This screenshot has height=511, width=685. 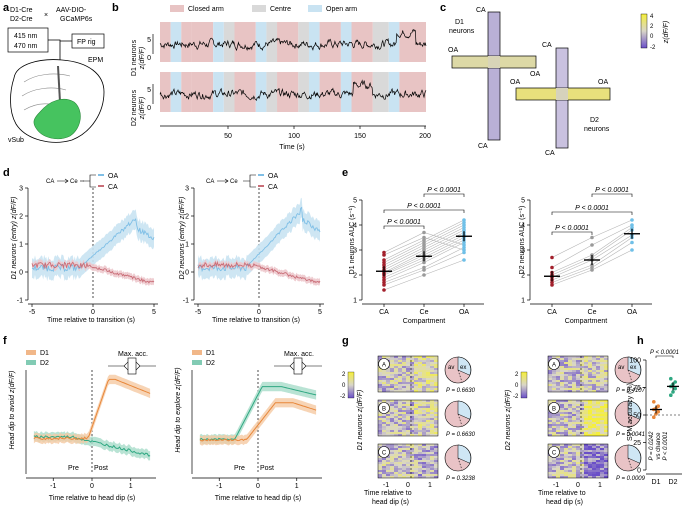 What do you see at coordinates (640, 341) in the screenshot?
I see `panel-letter-h: h` at bounding box center [640, 341].